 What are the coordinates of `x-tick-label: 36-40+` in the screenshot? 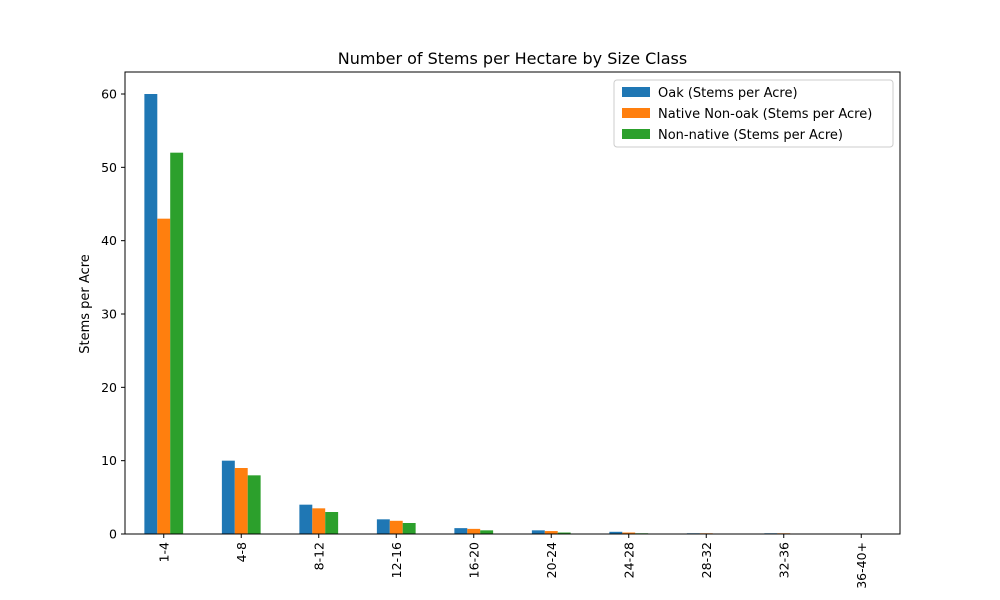 It's located at (861, 565).